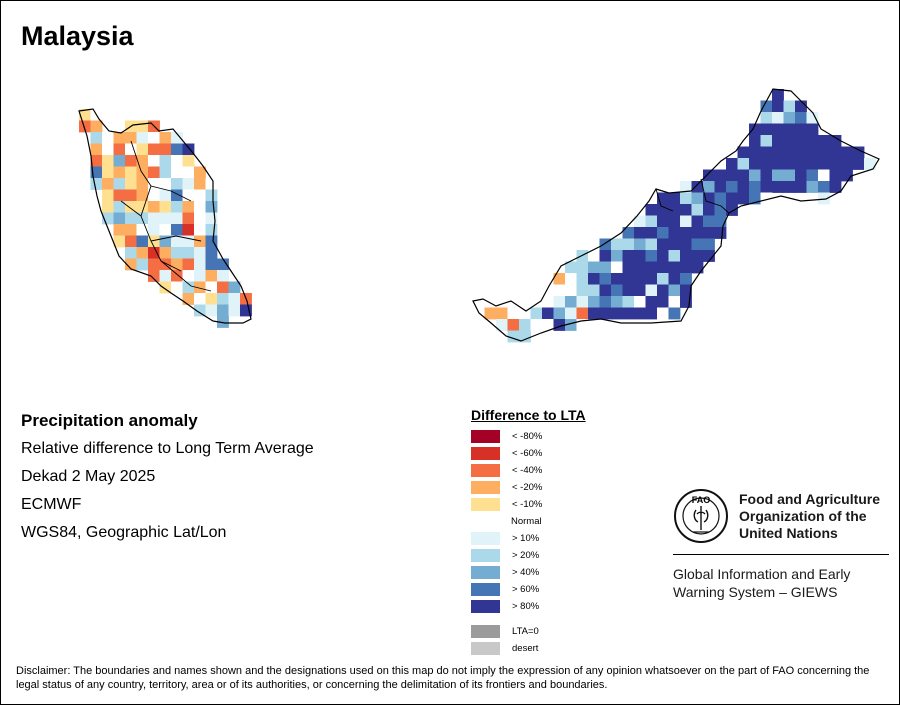 The height and width of the screenshot is (705, 900). What do you see at coordinates (124, 532) in the screenshot?
I see `info-line-projection: WGS84, Geographic Lat/Lon` at bounding box center [124, 532].